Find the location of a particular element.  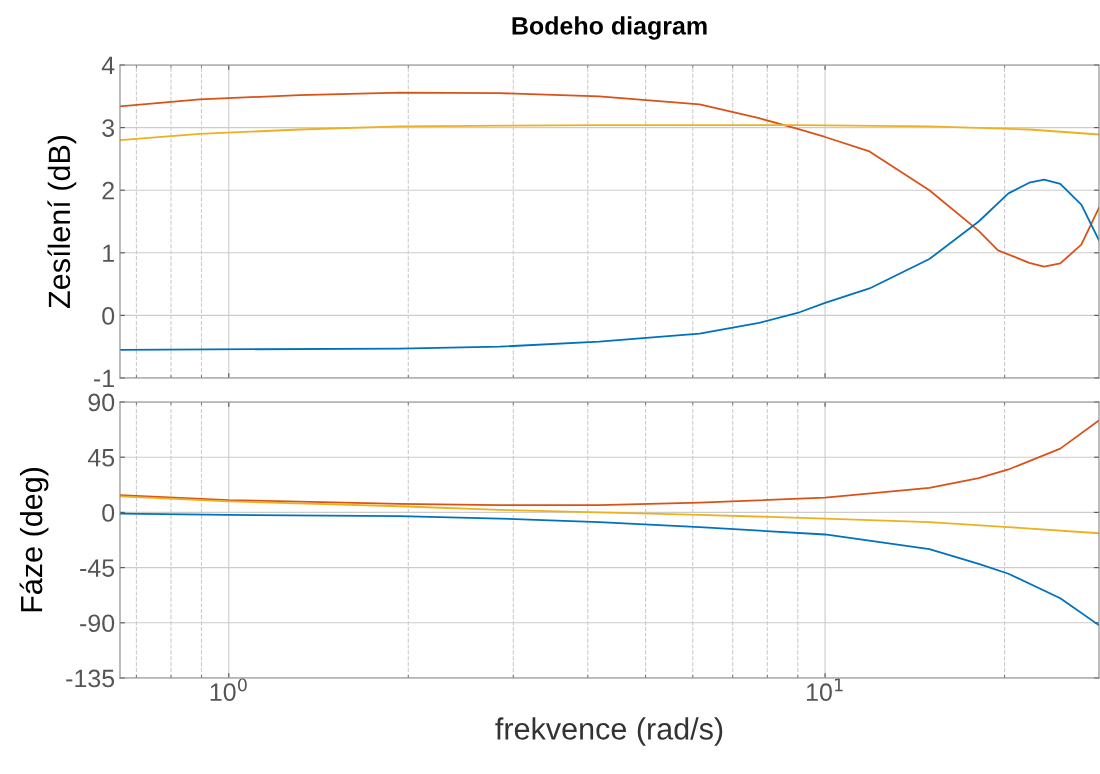

y-axis-title: Zesílení (dB) is located at coordinates (62, 221).